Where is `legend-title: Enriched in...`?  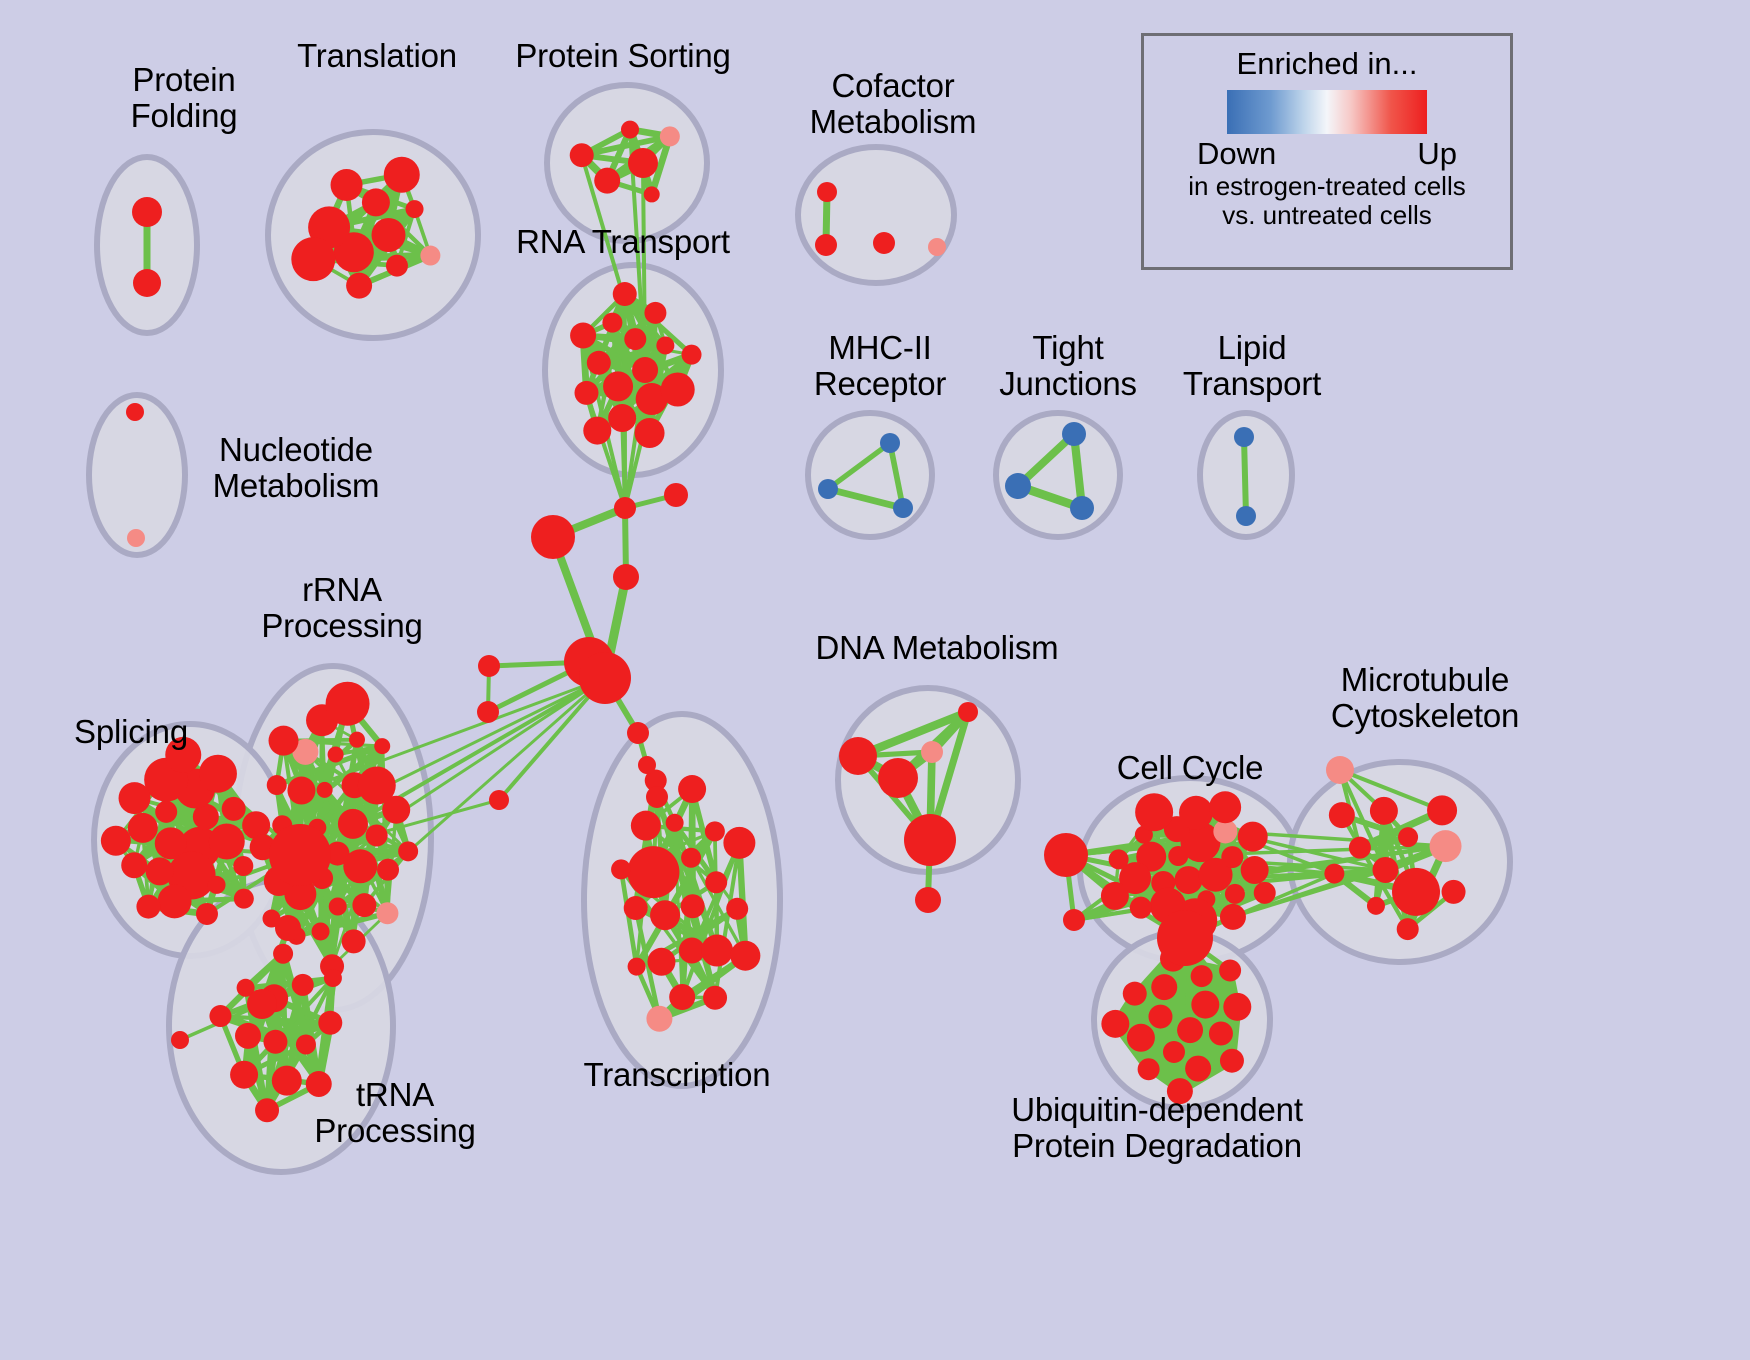
legend-title: Enriched in... is located at coordinates (1327, 63).